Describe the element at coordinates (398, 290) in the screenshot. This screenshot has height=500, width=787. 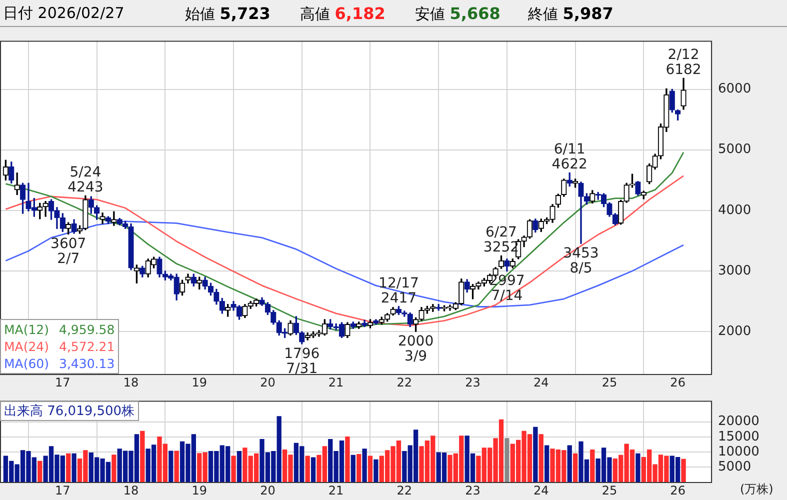
I see `annotation: 12/17 2417` at that location.